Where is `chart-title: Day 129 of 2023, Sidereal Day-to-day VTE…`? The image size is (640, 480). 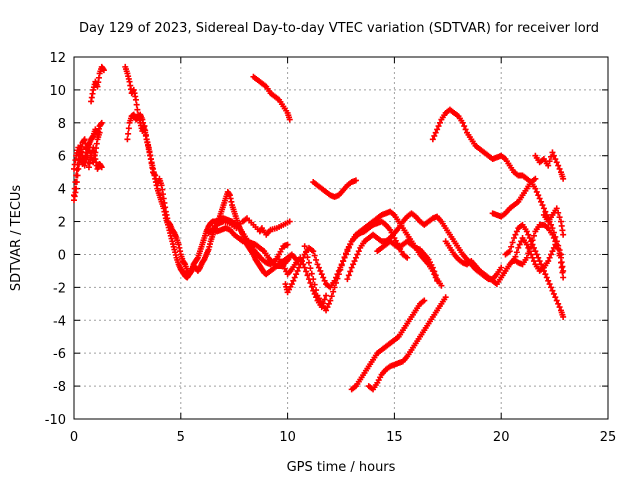
chart-title: Day 129 of 2023, Sidereal Day-to-day VTE… is located at coordinates (339, 28).